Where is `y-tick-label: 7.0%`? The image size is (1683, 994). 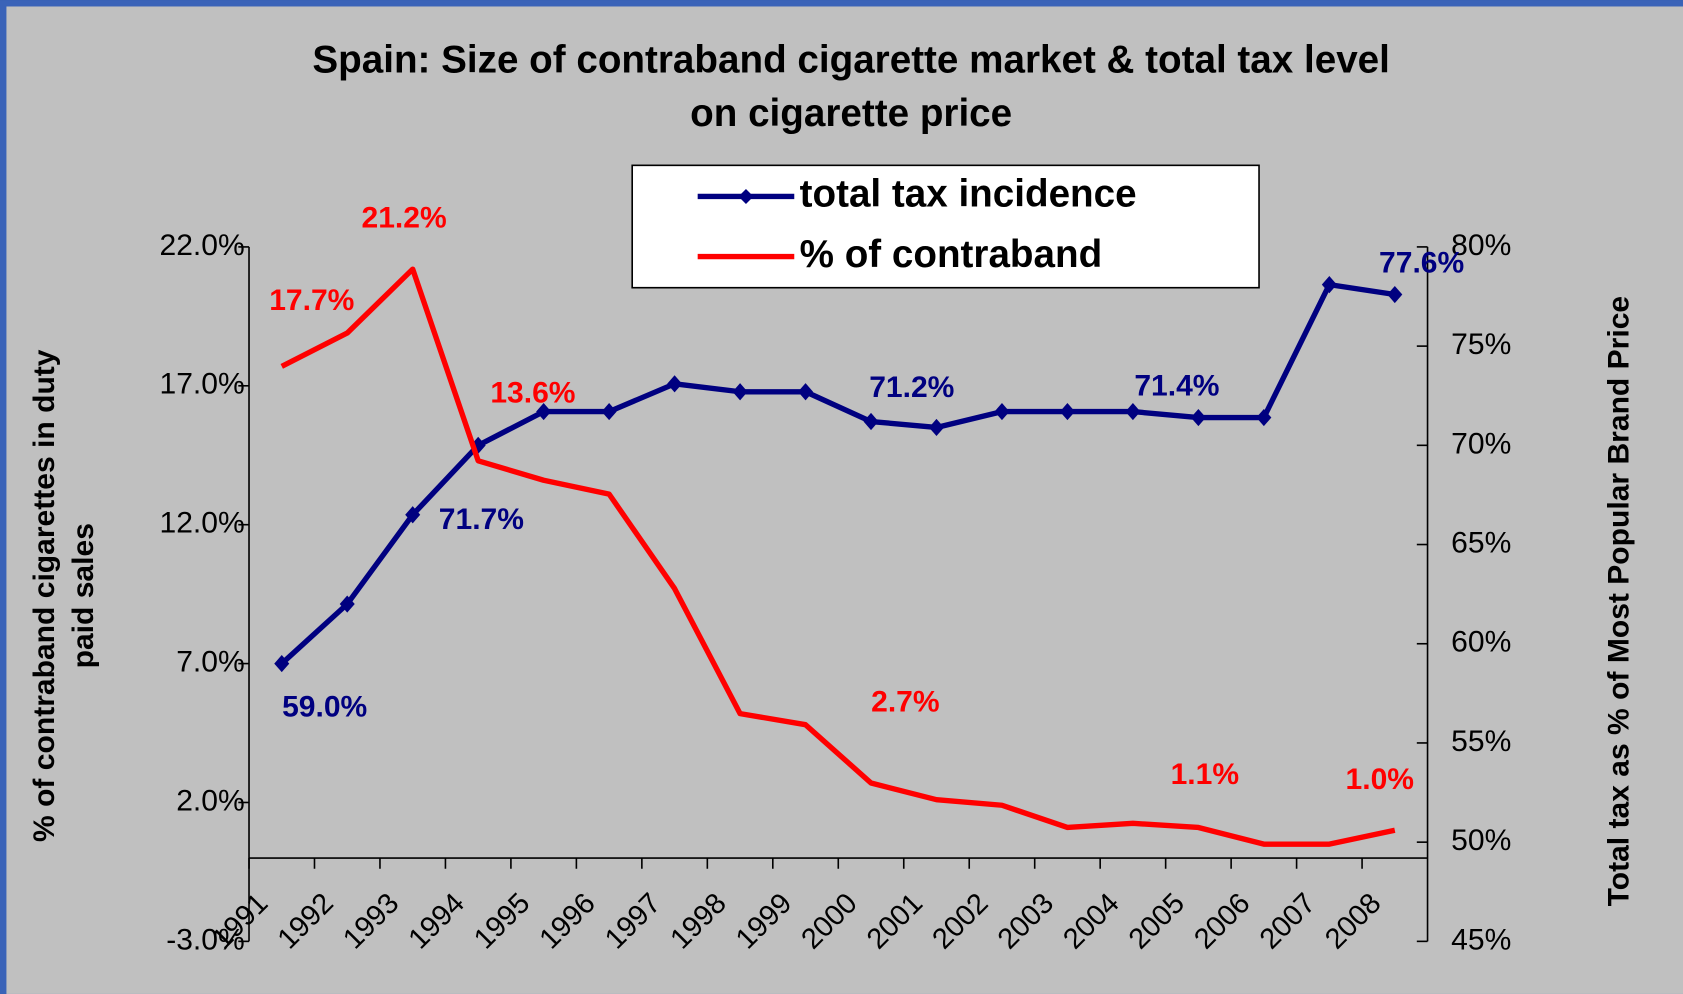
y-tick-label: 7.0% is located at coordinates (210, 662).